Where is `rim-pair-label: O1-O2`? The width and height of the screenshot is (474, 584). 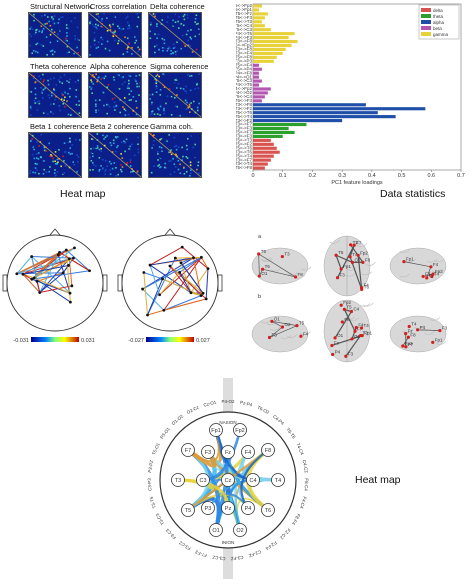 rim-pair-label: O1-O2 is located at coordinates (178, 419).